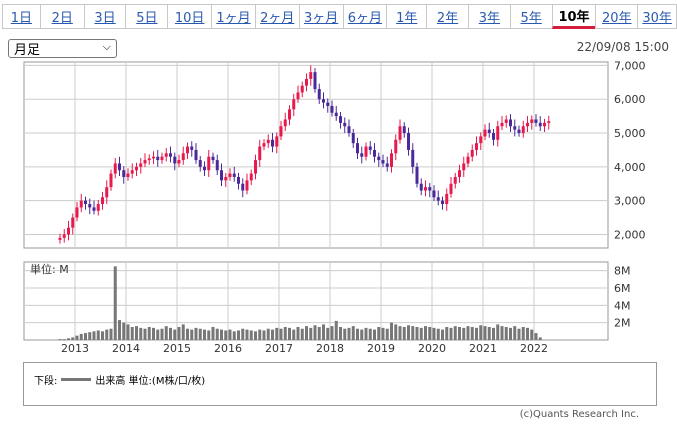 The image size is (677, 427). I want to click on tab-1: 1日, so click(21, 16).